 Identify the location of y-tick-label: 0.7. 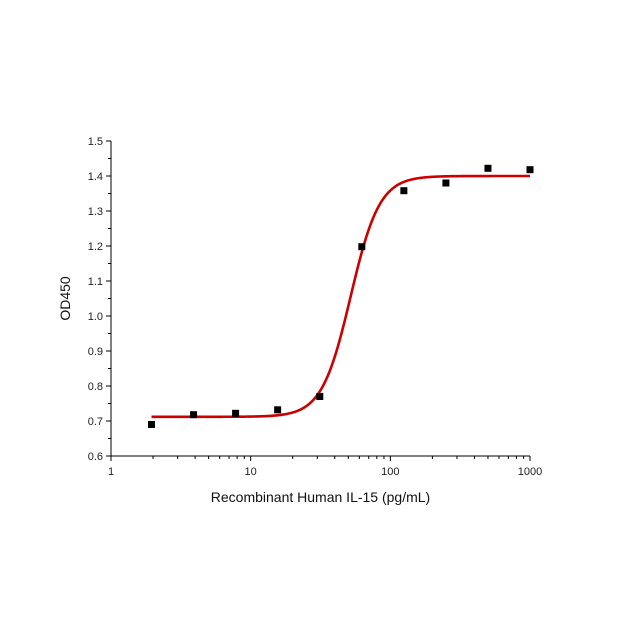
(95, 422).